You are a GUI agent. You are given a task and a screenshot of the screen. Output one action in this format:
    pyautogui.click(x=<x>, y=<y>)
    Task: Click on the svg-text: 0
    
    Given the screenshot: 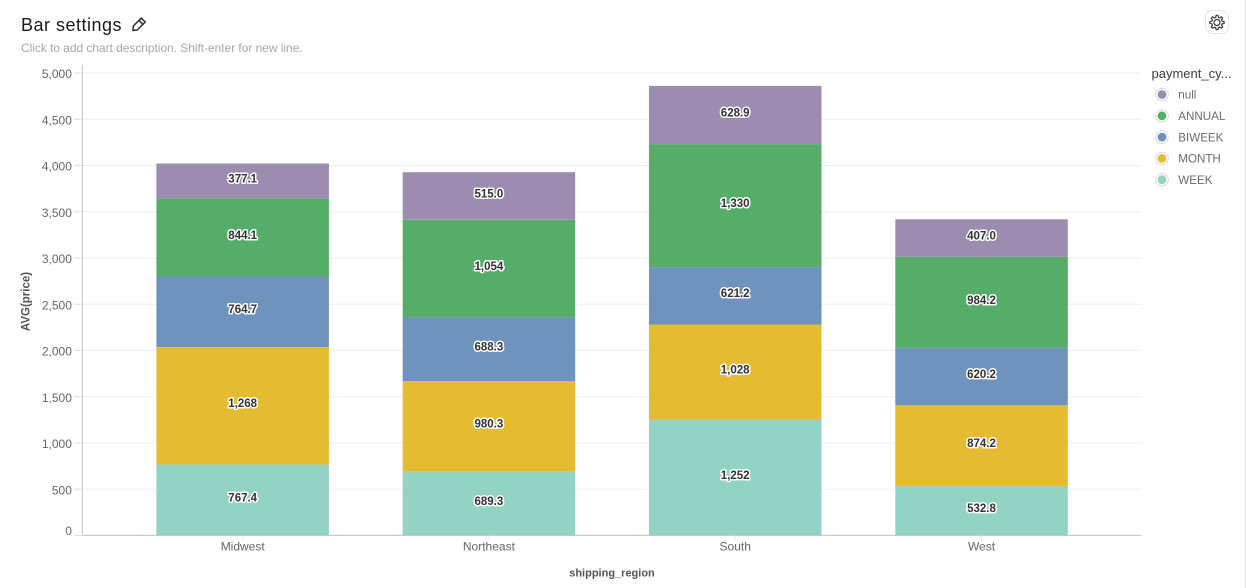 What is the action you would take?
    pyautogui.click(x=68, y=531)
    